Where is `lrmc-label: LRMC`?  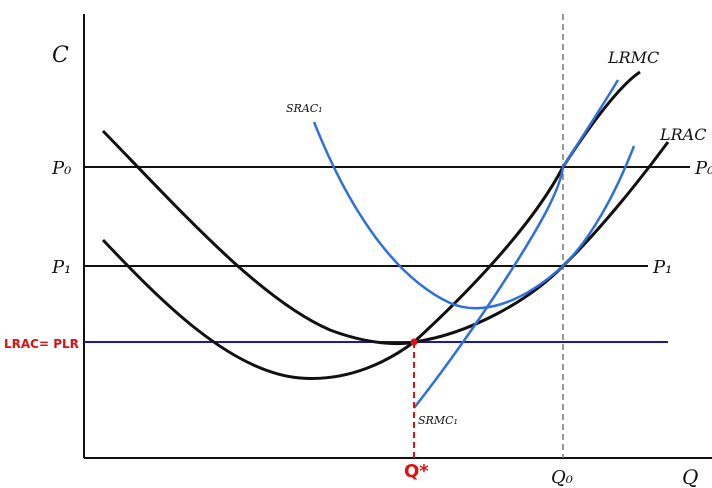 lrmc-label: LRMC is located at coordinates (633, 57).